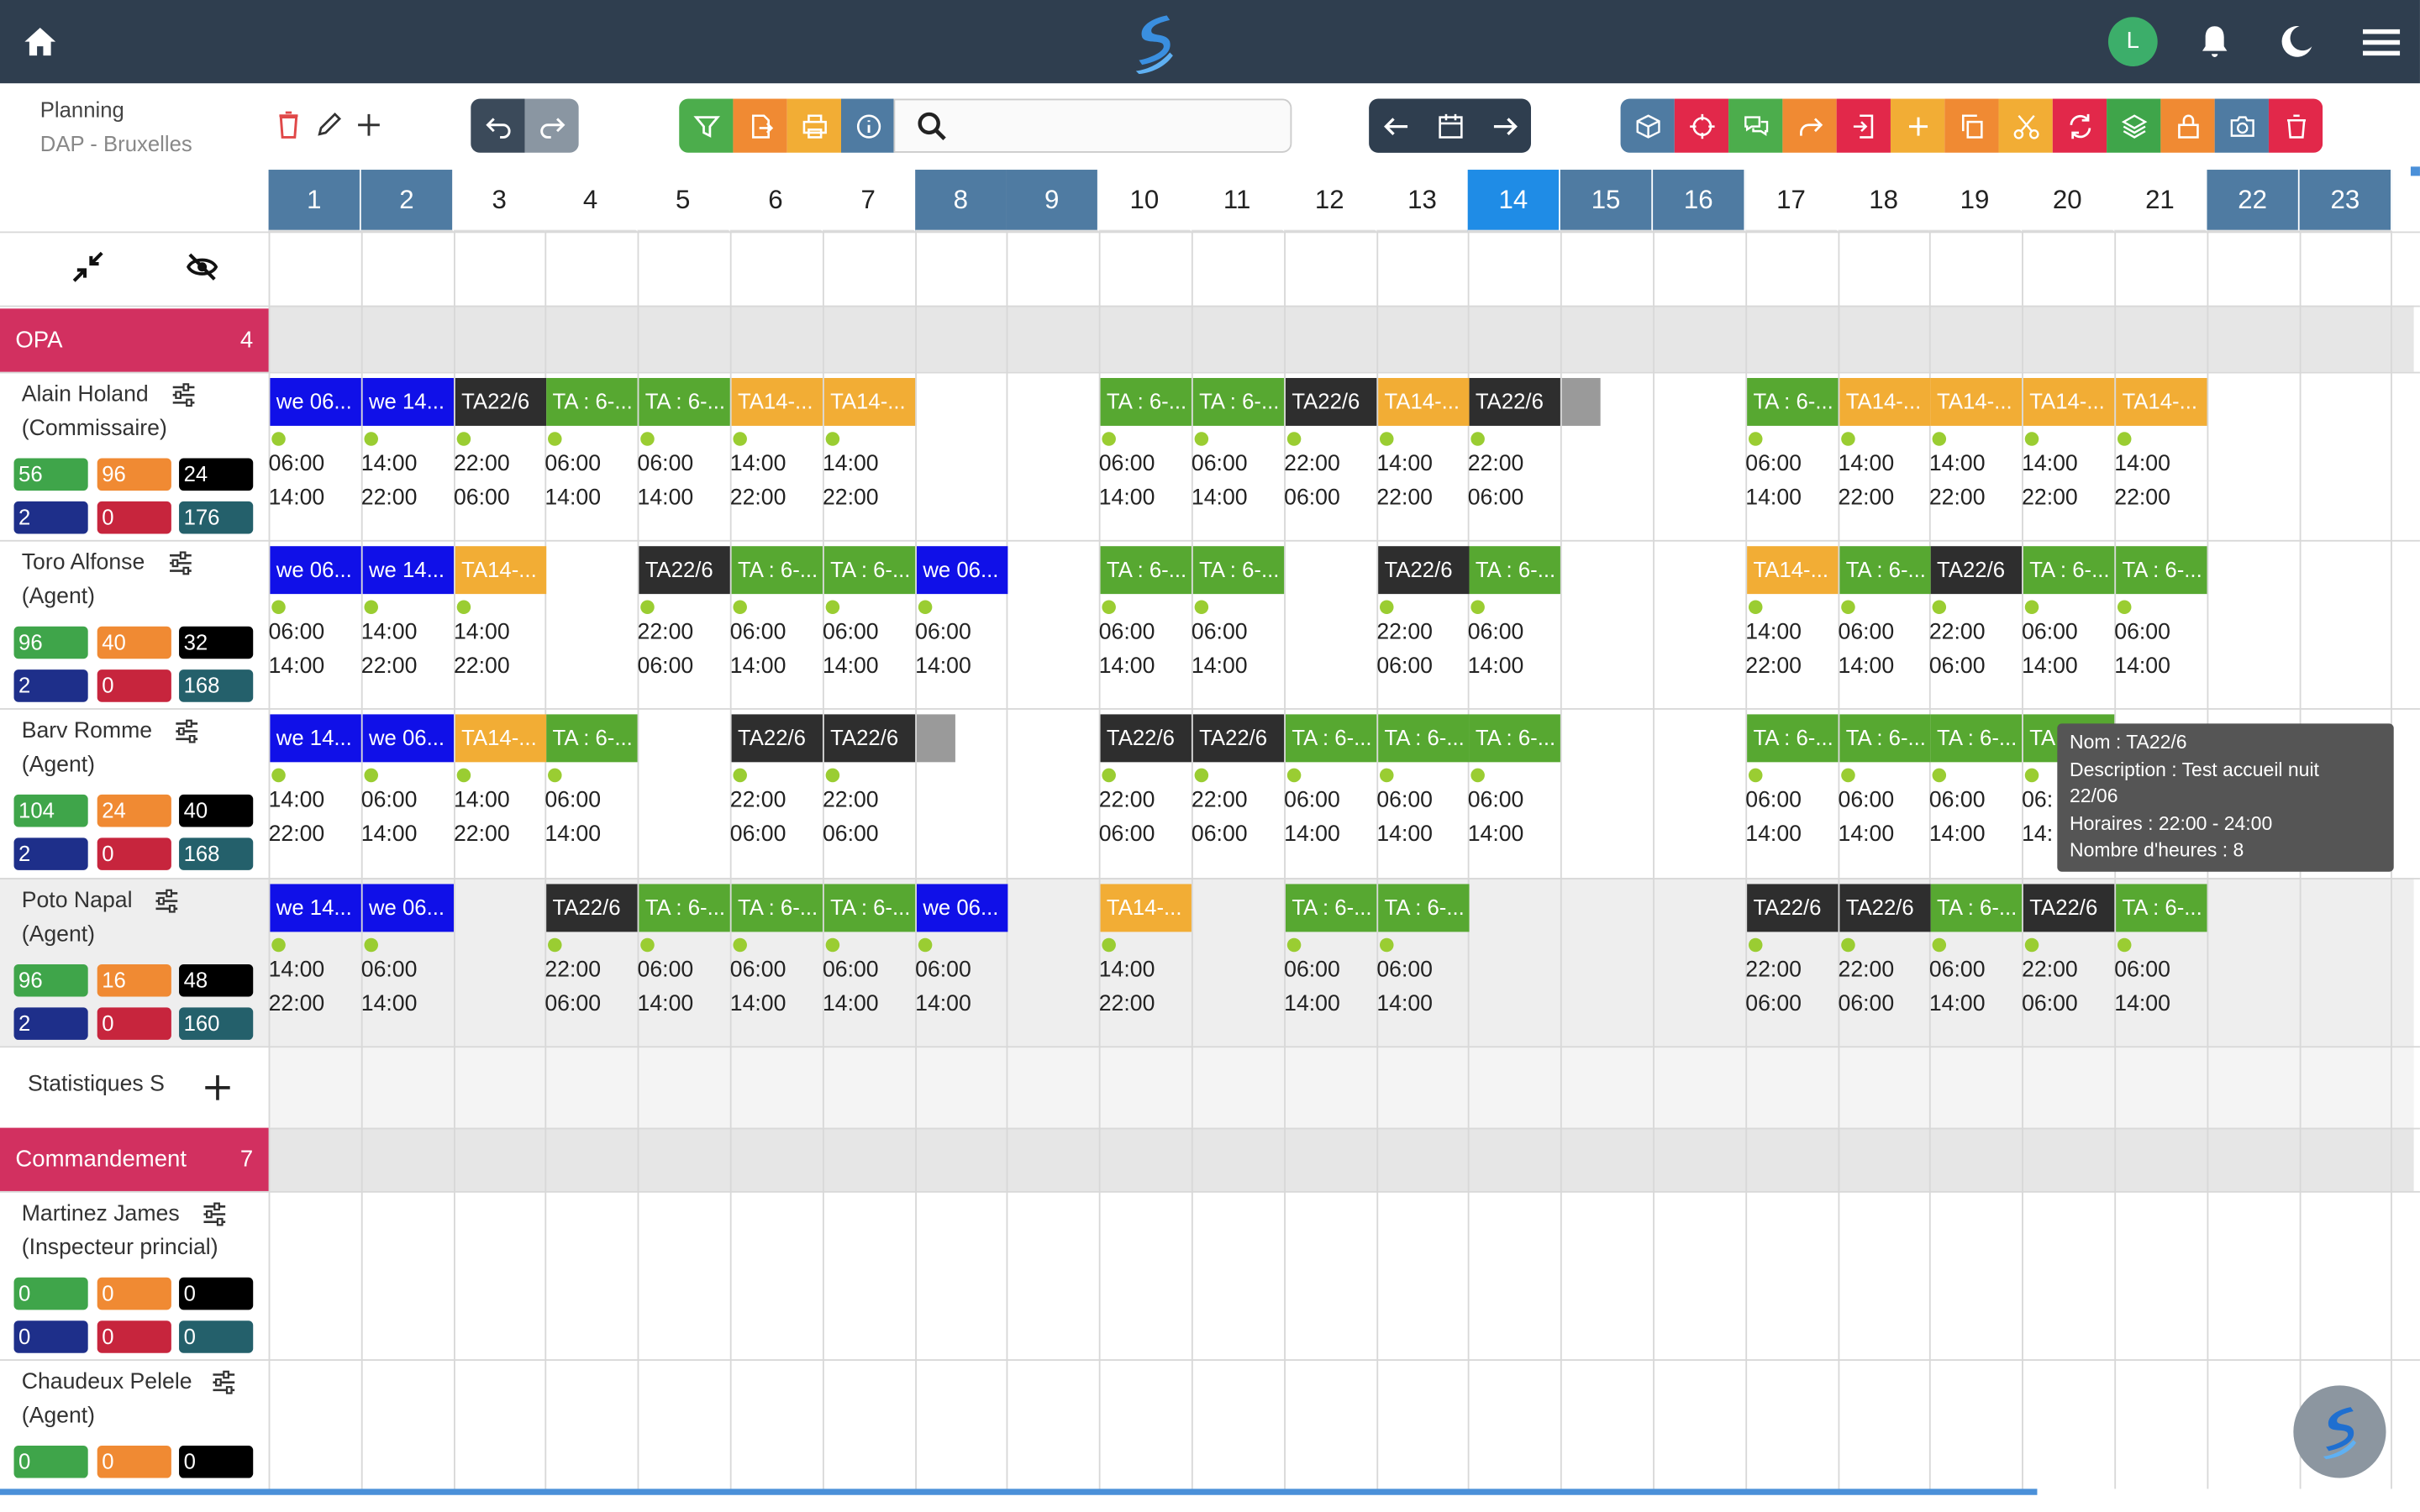  Describe the element at coordinates (1863, 125) in the screenshot. I see `import-button` at that location.